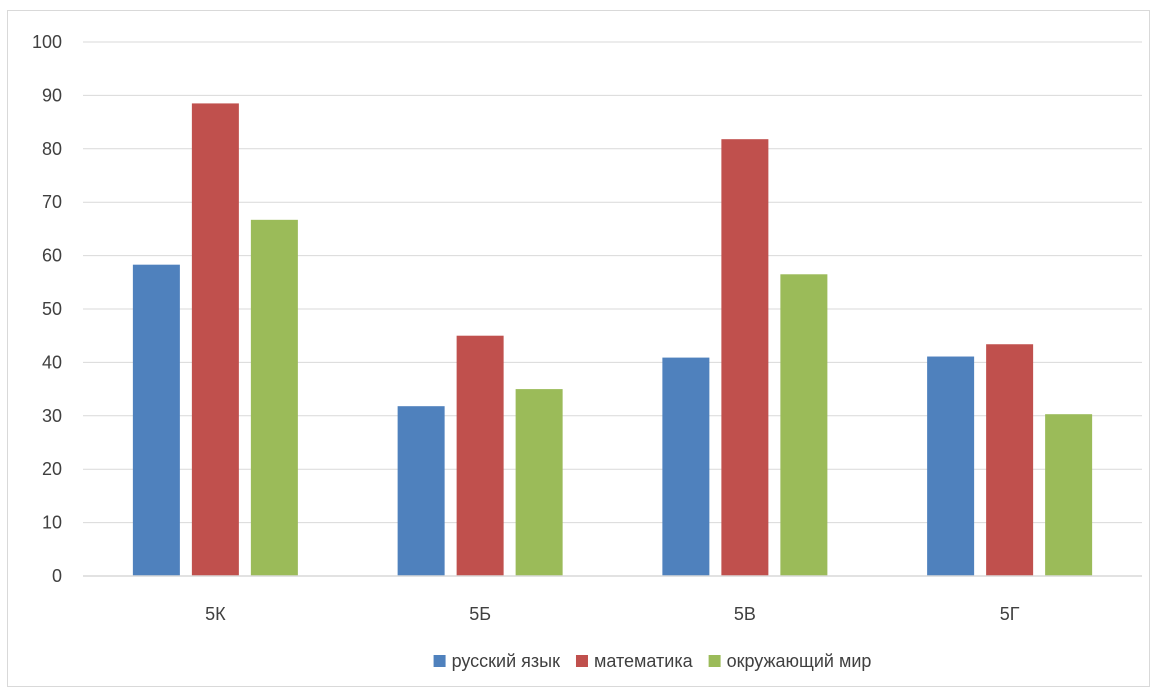 The height and width of the screenshot is (693, 1157). Describe the element at coordinates (52, 256) in the screenshot. I see `y-tick-label: 60` at that location.